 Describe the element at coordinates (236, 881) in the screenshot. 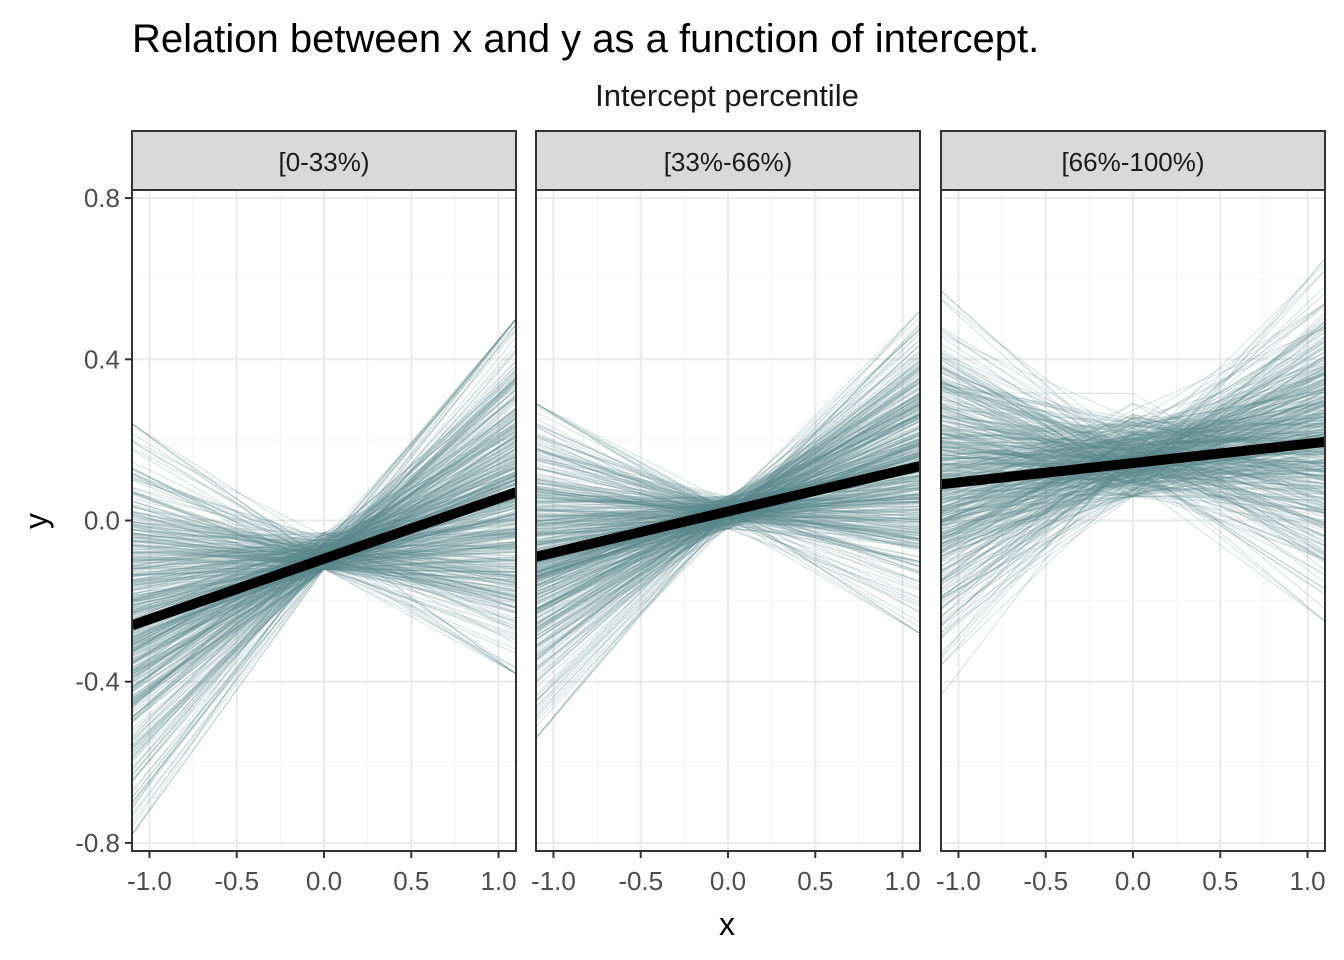

I see `x-tick-label: -0.5` at that location.